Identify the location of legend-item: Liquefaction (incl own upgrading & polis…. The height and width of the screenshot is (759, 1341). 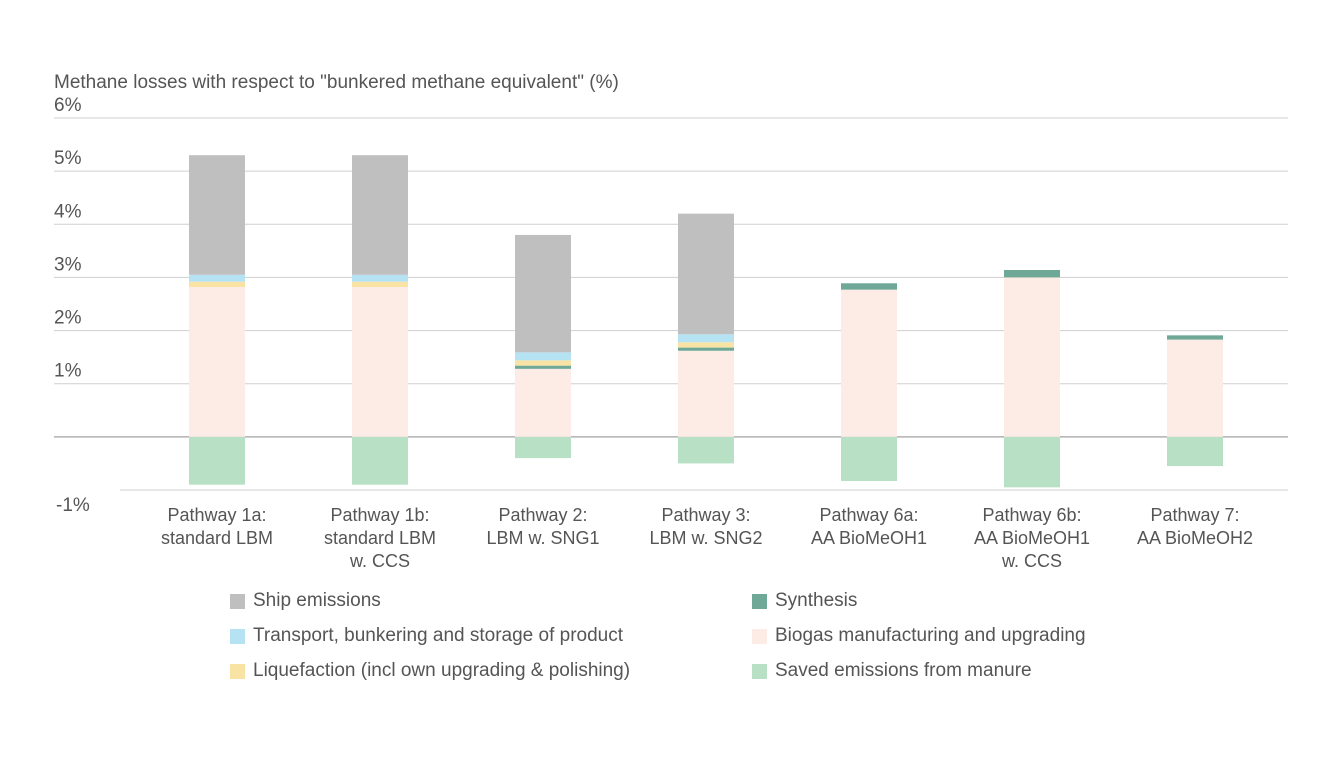
(430, 671).